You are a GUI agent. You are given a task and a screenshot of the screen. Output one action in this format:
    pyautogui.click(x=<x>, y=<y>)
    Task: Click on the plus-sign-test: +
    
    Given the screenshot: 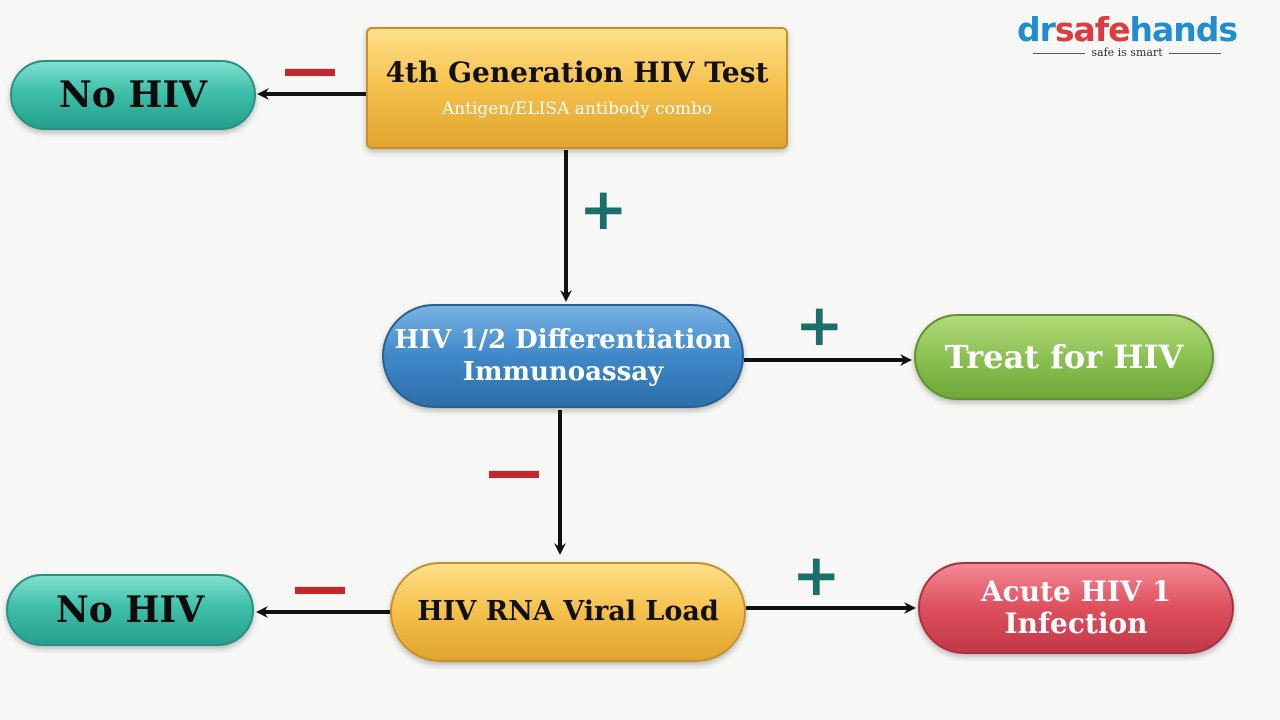 What is the action you would take?
    pyautogui.click(x=603, y=209)
    